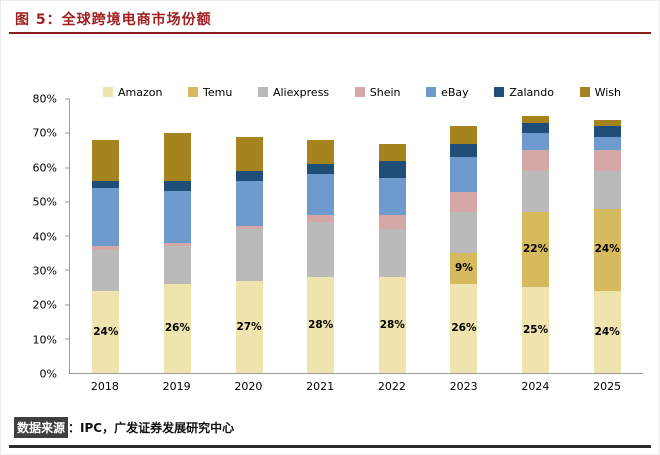 Image resolution: width=660 pixels, height=455 pixels. I want to click on bar-value-label: 22%, so click(535, 249).